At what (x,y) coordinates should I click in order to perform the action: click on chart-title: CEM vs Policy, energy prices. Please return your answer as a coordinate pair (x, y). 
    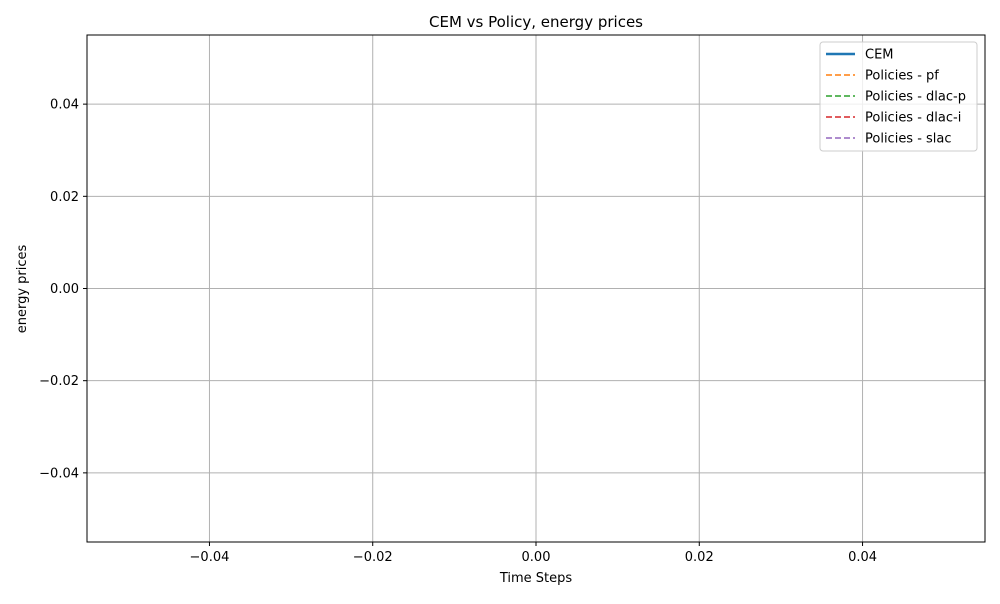
    Looking at the image, I should click on (536, 22).